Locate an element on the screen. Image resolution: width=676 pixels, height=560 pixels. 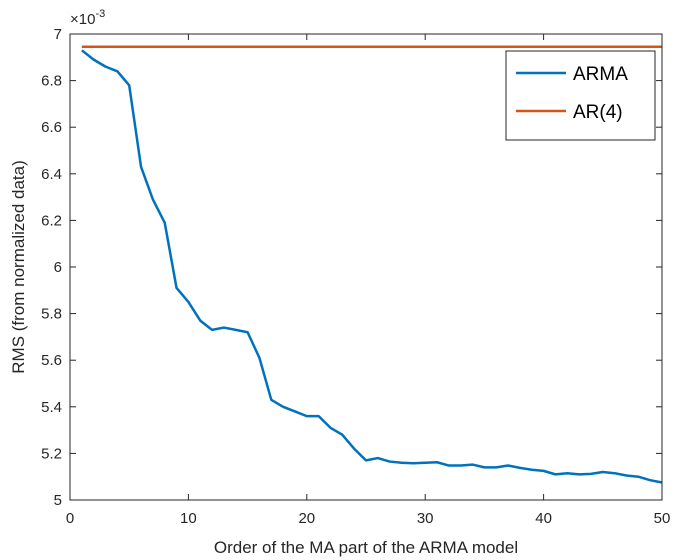
legend-label-ar4: AR(4) is located at coordinates (598, 112).